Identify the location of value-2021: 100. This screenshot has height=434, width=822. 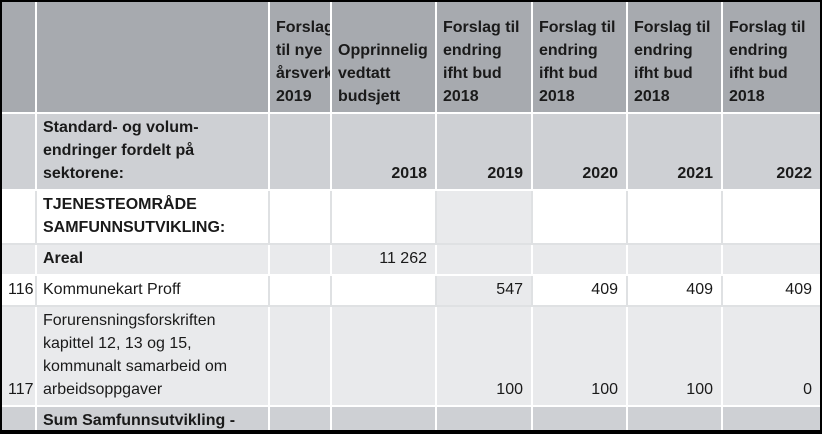
(675, 357).